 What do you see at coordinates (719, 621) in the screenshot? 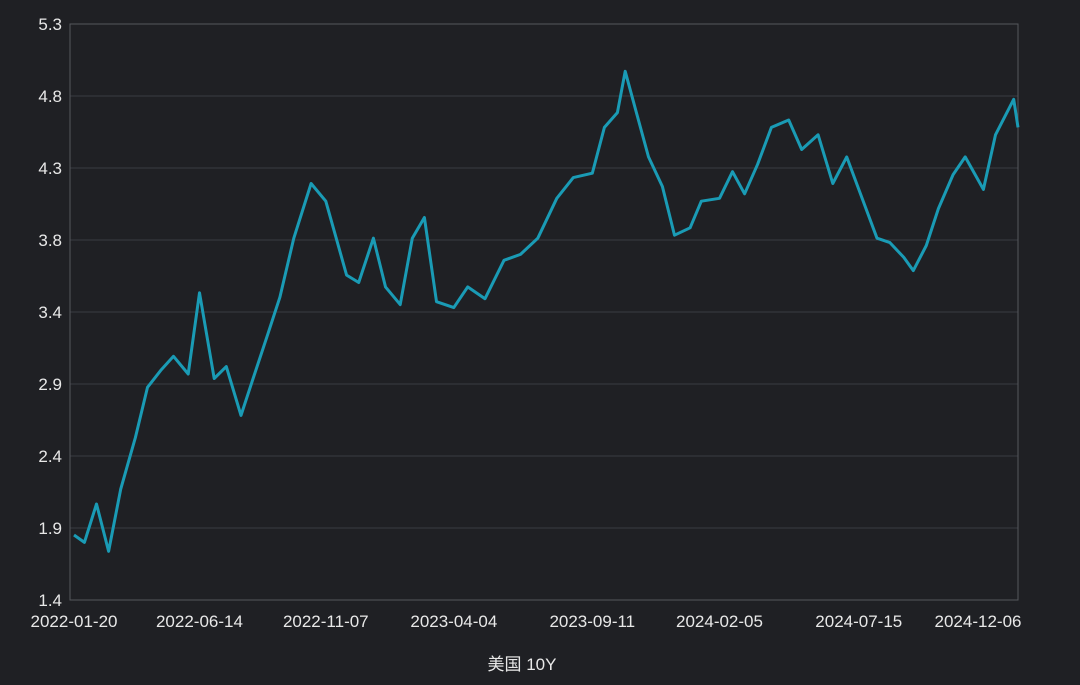
I see `x-tick-label: 2024-02-05` at bounding box center [719, 621].